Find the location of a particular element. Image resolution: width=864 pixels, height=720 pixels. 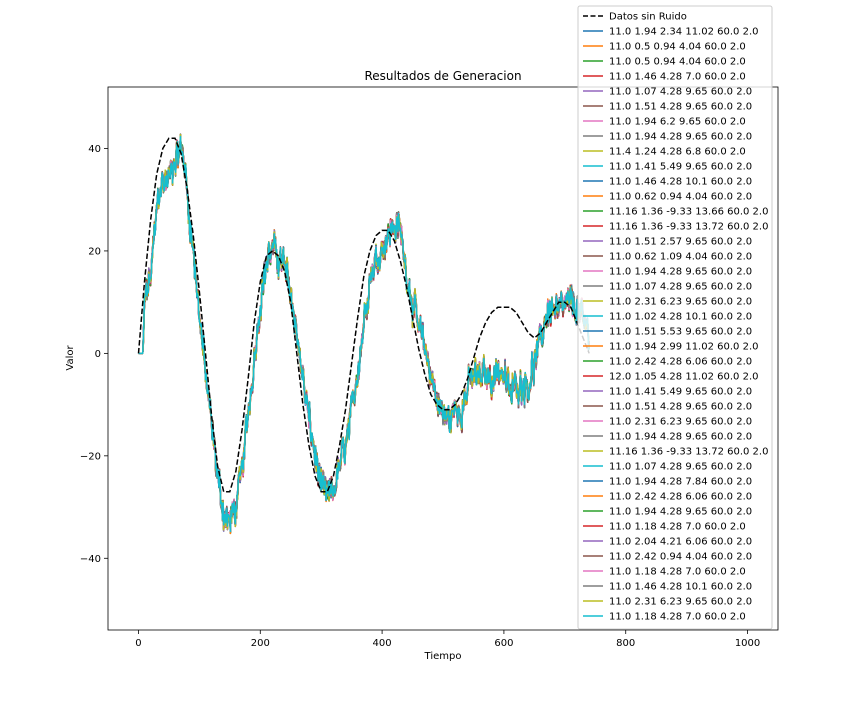

legend-label: 11.0 1.94 2.99 11.02 60.0 2.0 is located at coordinates (684, 347).